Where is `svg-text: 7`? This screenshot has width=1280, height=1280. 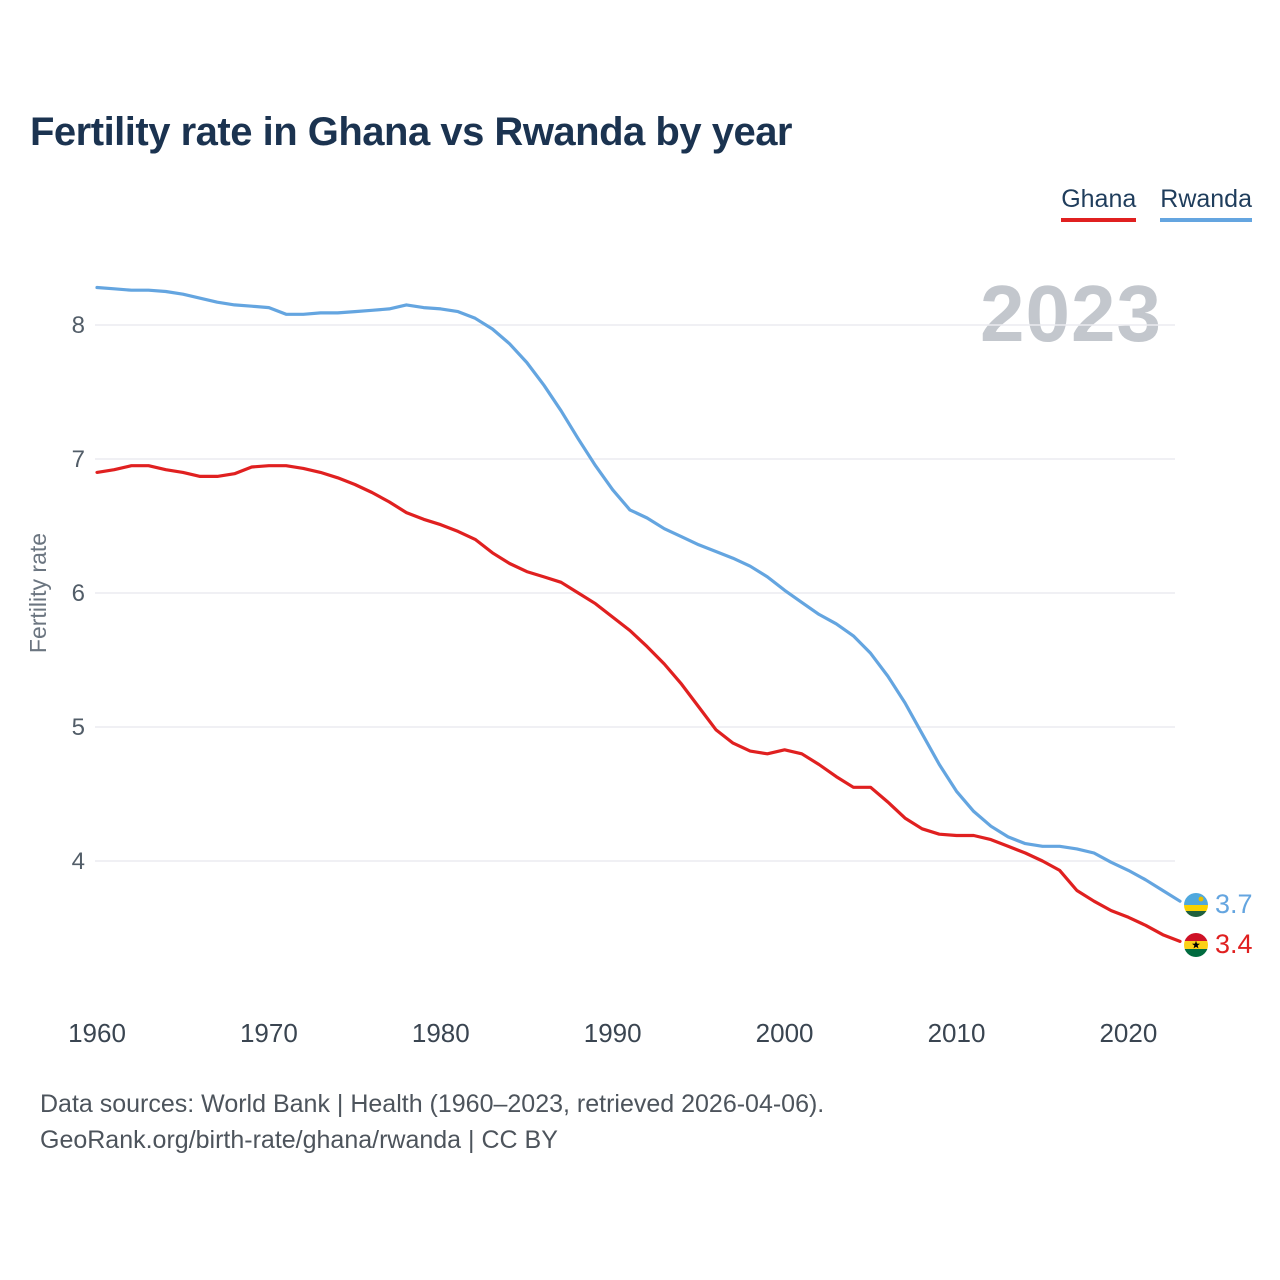 svg-text: 7 is located at coordinates (78, 459).